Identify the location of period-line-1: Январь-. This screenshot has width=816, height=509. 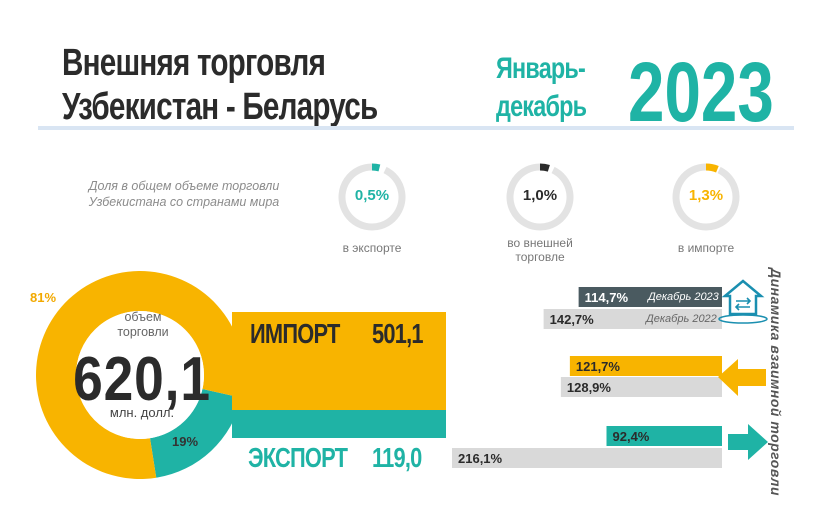
(541, 68).